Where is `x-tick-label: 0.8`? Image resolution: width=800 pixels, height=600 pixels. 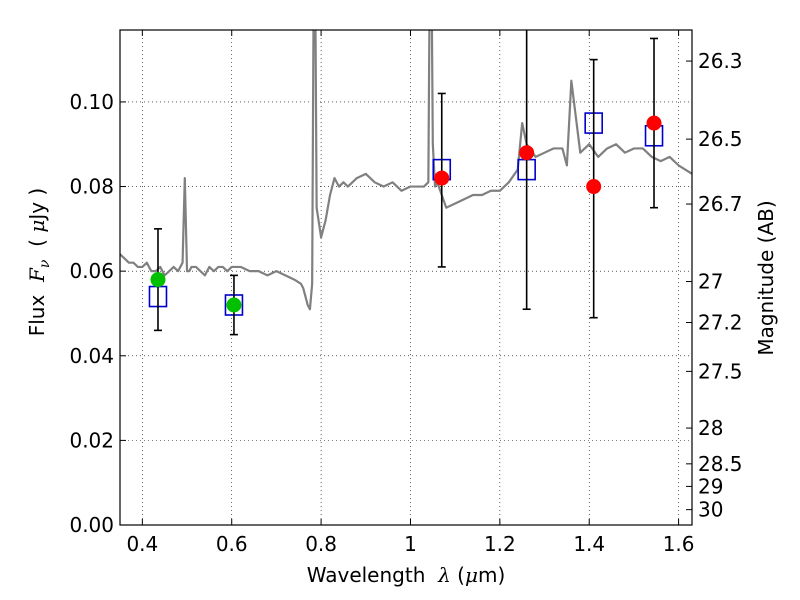
x-tick-label: 0.8 is located at coordinates (321, 544).